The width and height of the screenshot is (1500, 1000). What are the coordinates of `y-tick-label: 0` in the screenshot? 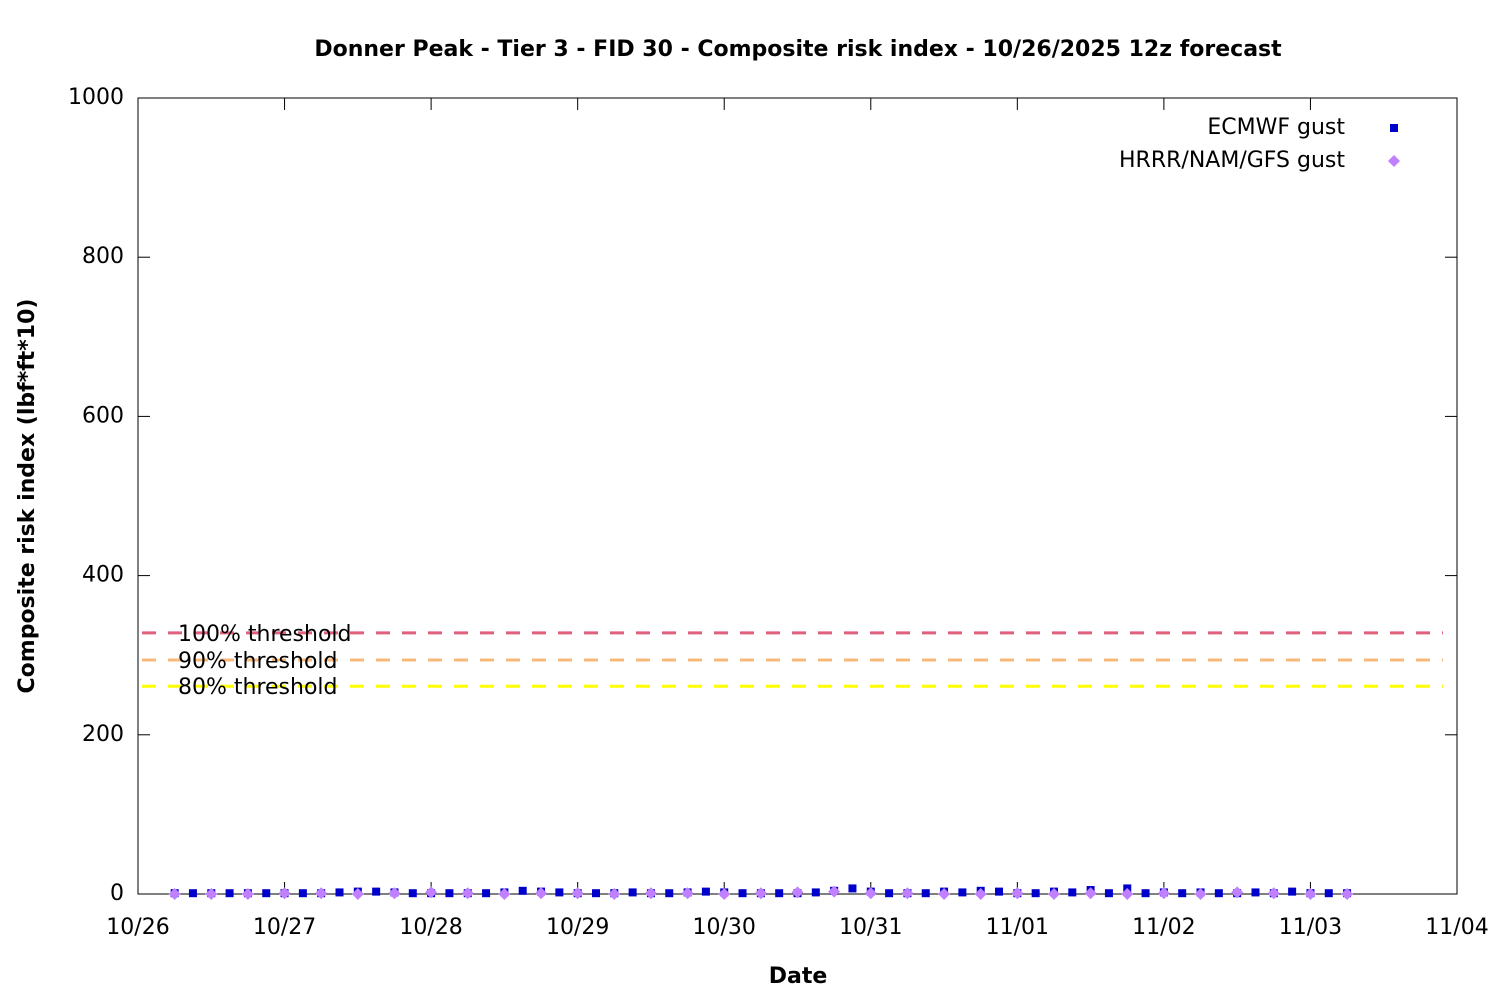 It's located at (117, 893).